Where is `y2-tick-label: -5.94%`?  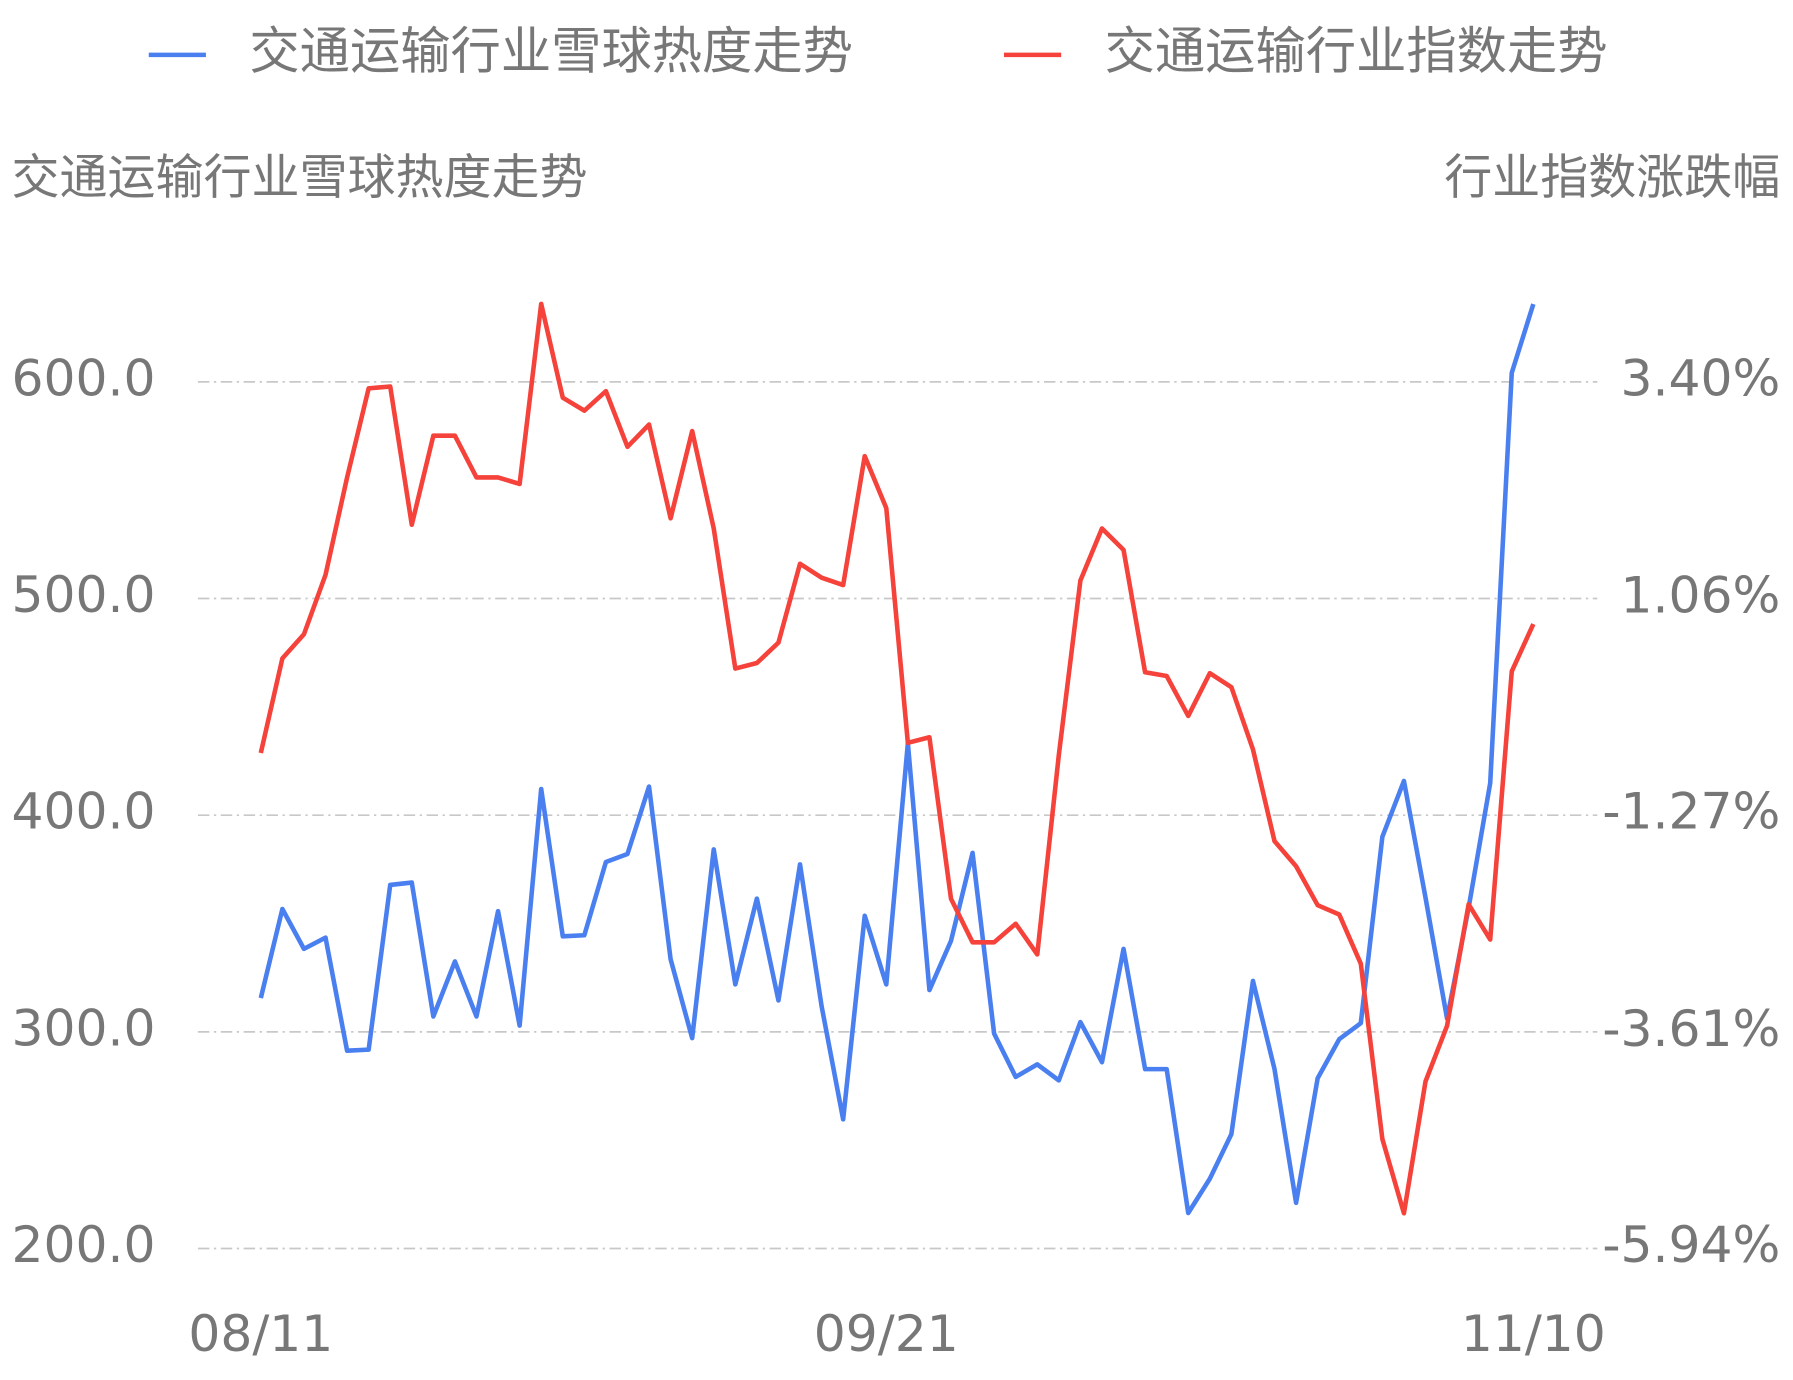
y2-tick-label: -5.94% is located at coordinates (1691, 1244).